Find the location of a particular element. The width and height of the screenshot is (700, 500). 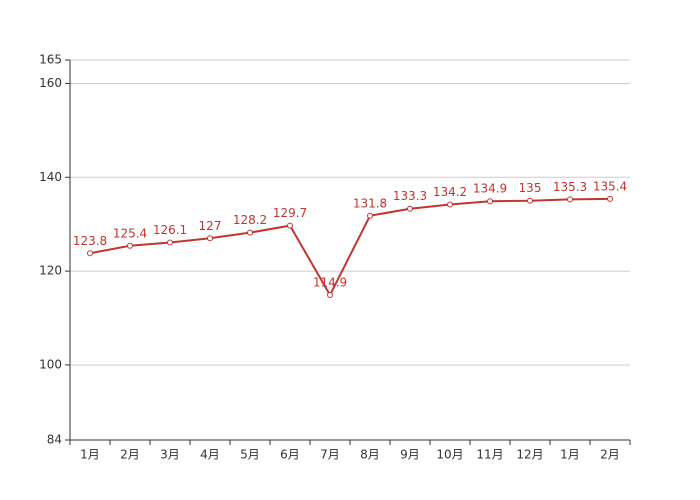

x-tick-label: 8月 is located at coordinates (370, 455).